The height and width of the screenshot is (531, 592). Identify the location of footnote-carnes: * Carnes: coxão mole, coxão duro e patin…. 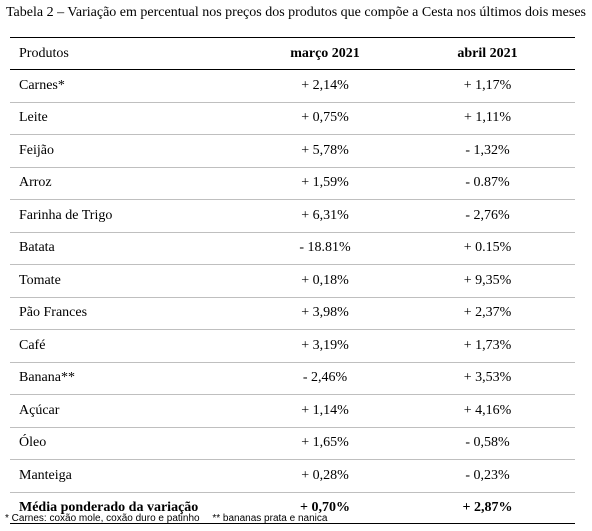
(102, 518).